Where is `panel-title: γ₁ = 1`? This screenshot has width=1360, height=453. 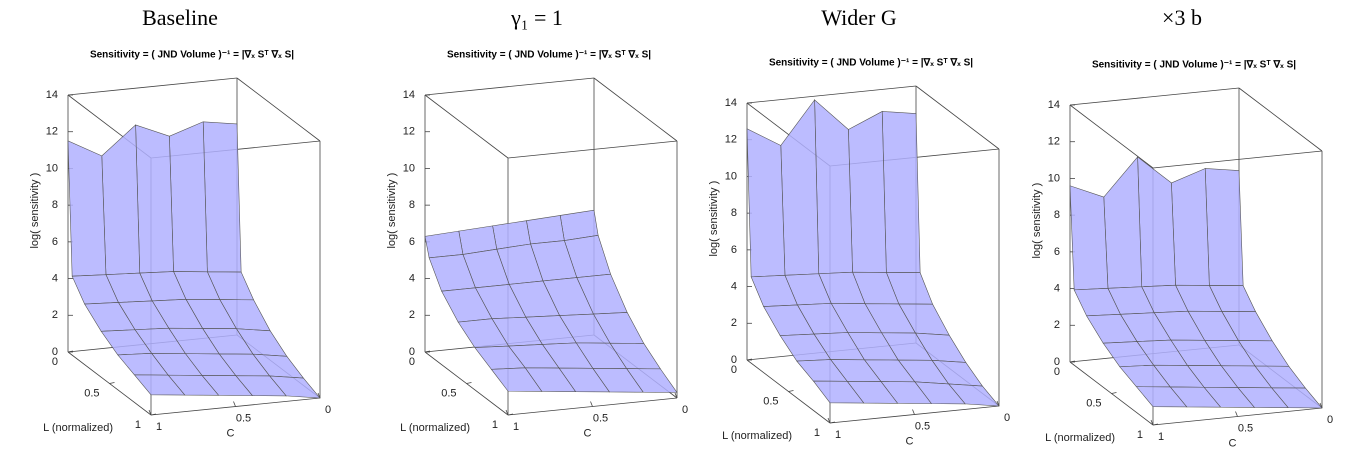 panel-title: γ₁ = 1 is located at coordinates (536, 17).